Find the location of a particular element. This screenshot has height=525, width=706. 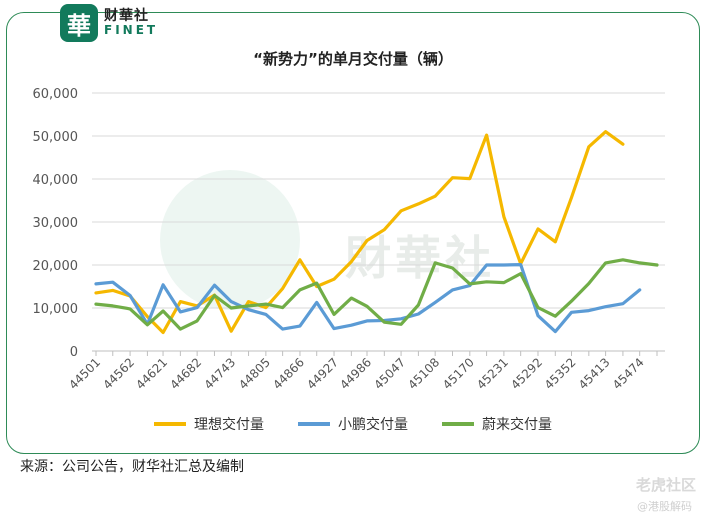

y-tick-label: 60,000 is located at coordinates (56, 94).